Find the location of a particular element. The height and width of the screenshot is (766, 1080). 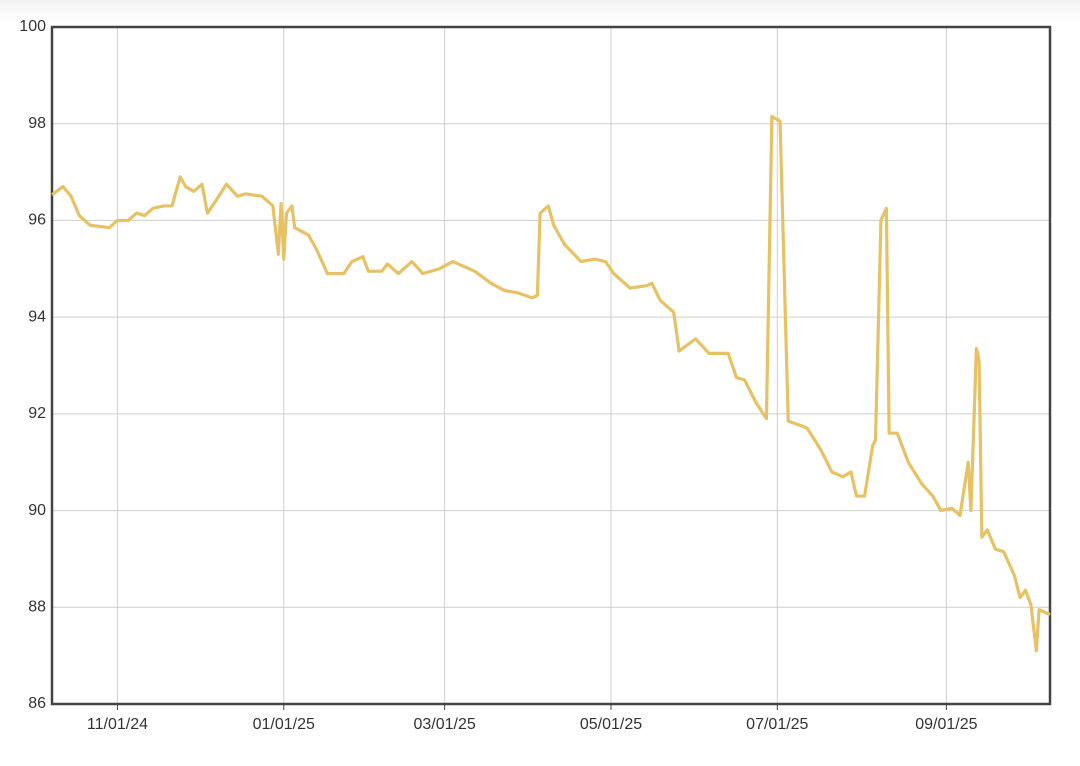

y-tick-label: 98 is located at coordinates (37, 123).